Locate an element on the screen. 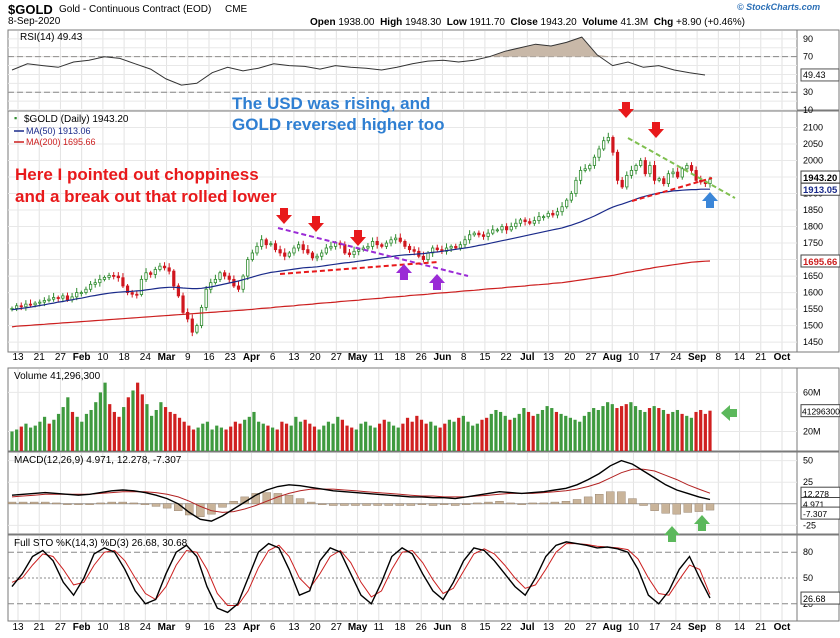 This screenshot has height=638, width=840. legend-gold-icon: ▪ is located at coordinates (15, 118).